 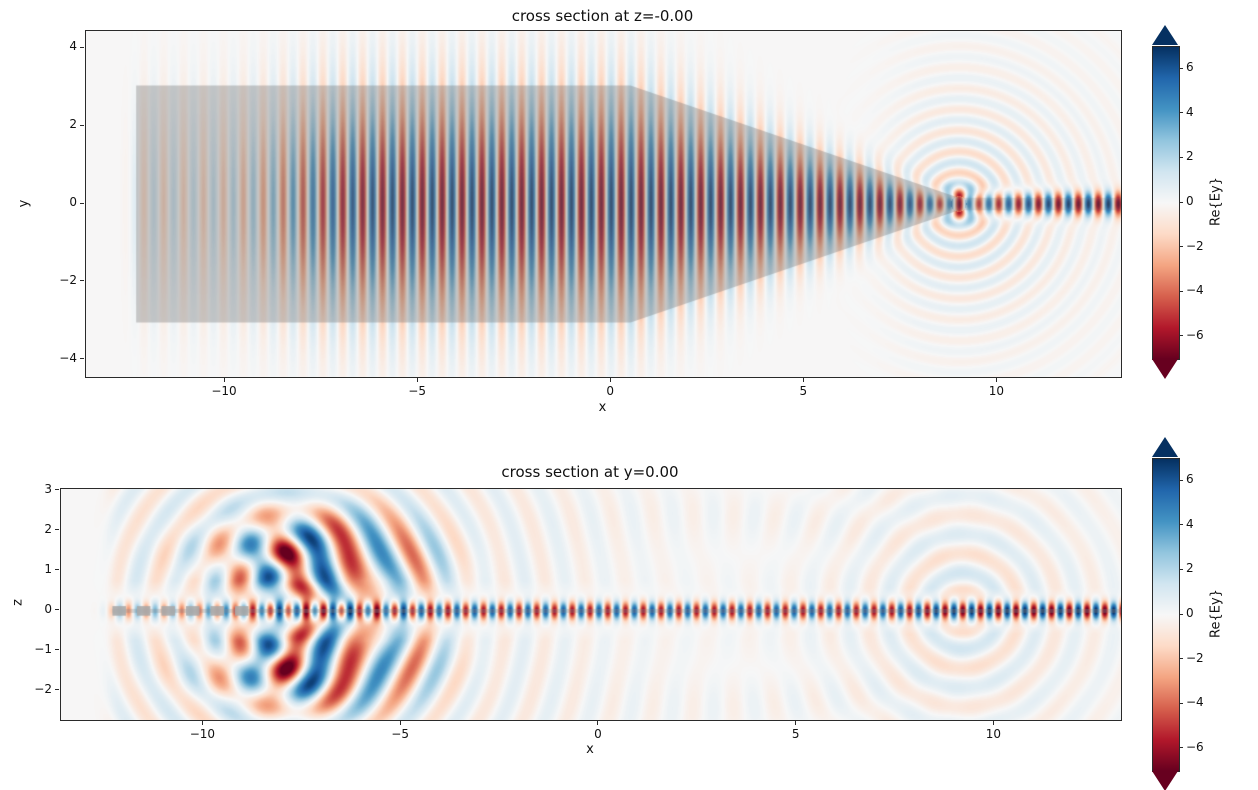 I want to click on plot-0-title: cross section at z=-0.00, so click(x=602, y=16).